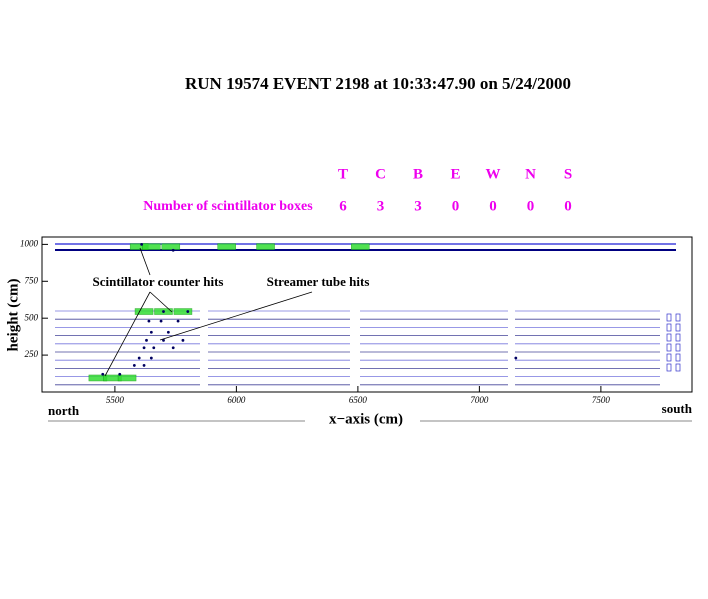 This screenshot has height=599, width=708. Describe the element at coordinates (236, 400) in the screenshot. I see `x-tick-label: 6000` at that location.